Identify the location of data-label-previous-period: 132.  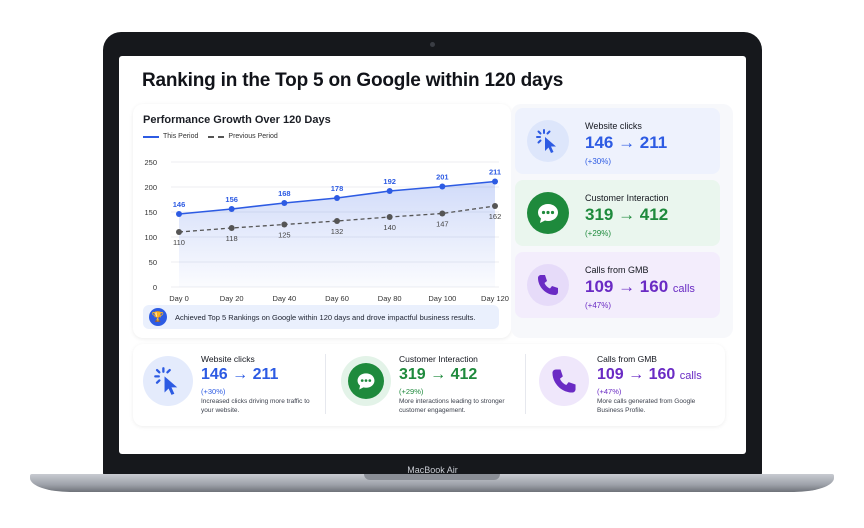
(337, 231).